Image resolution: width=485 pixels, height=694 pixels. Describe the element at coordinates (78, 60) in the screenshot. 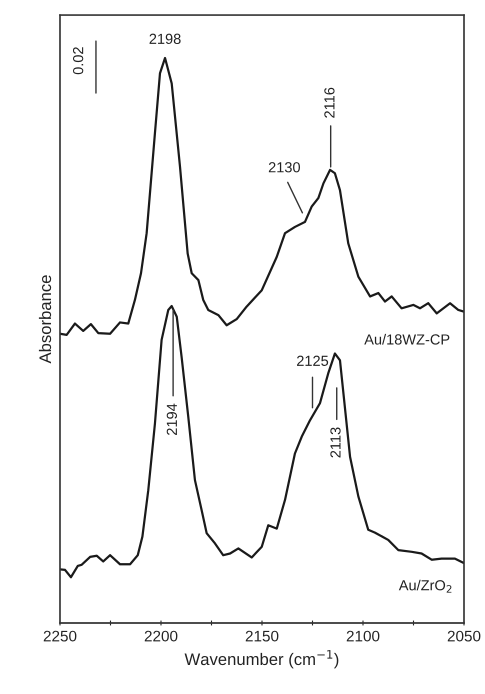

I see `annotation: 0.02` at that location.